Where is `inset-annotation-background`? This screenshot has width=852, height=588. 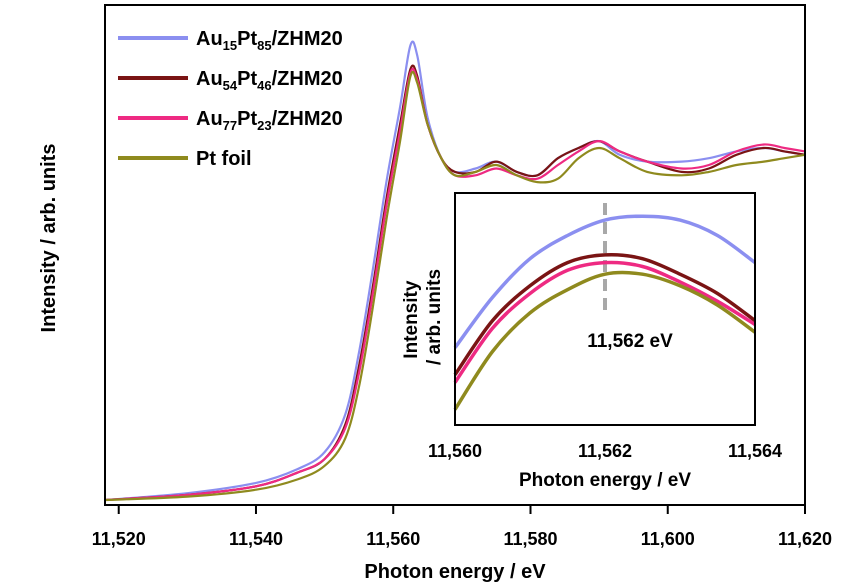
inset-annotation-background is located at coordinates (630, 339).